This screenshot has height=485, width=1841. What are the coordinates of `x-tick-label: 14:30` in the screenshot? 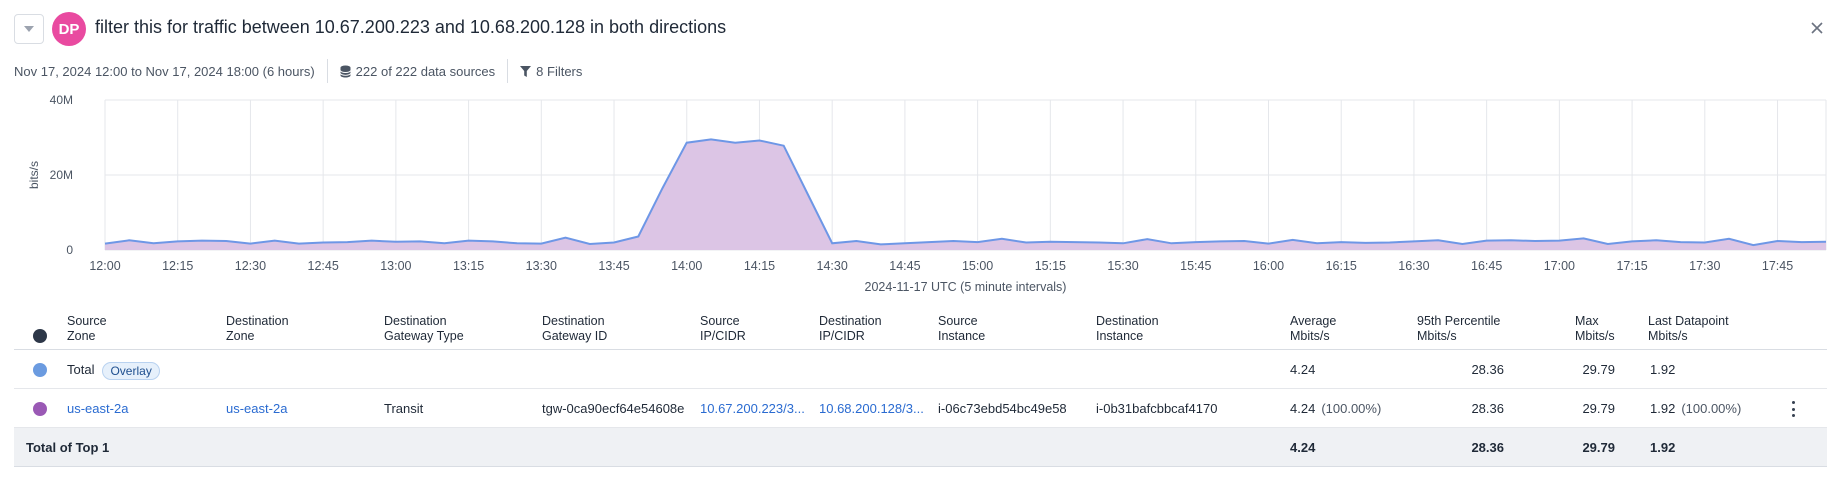 It's located at (832, 266).